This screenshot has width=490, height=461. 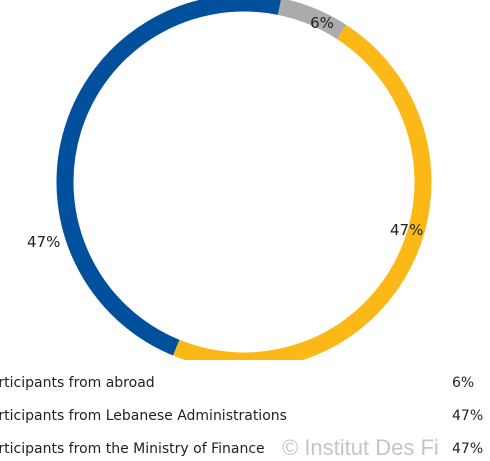 I want to click on donut-slice, so click(x=312, y=20).